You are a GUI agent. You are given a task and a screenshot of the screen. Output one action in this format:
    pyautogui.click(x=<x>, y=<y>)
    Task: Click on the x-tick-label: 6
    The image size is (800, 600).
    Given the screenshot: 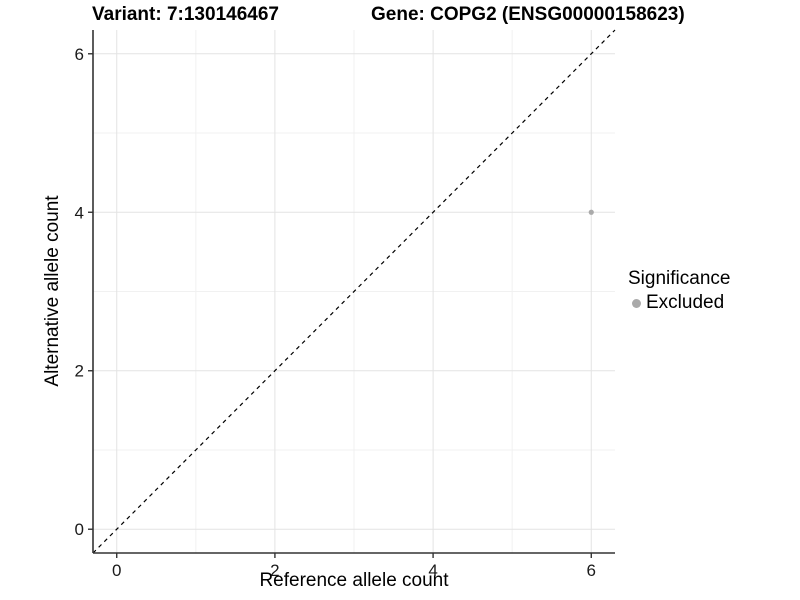 What is the action you would take?
    pyautogui.click(x=591, y=570)
    